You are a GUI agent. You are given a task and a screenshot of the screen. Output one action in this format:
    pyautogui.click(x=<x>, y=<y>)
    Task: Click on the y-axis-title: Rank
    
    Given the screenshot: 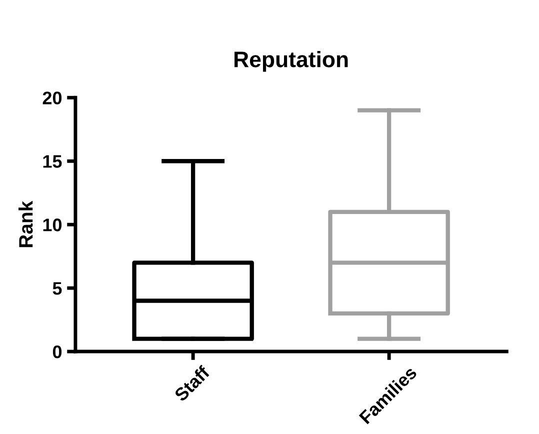 What is the action you would take?
    pyautogui.click(x=25, y=224)
    